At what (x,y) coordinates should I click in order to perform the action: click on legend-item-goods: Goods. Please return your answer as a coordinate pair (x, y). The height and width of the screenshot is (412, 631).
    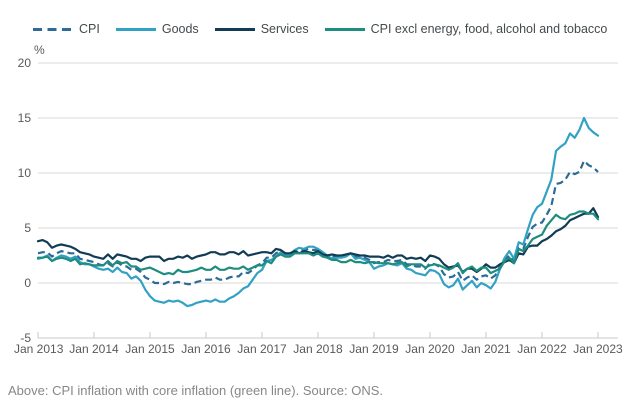
    Looking at the image, I should click on (157, 29).